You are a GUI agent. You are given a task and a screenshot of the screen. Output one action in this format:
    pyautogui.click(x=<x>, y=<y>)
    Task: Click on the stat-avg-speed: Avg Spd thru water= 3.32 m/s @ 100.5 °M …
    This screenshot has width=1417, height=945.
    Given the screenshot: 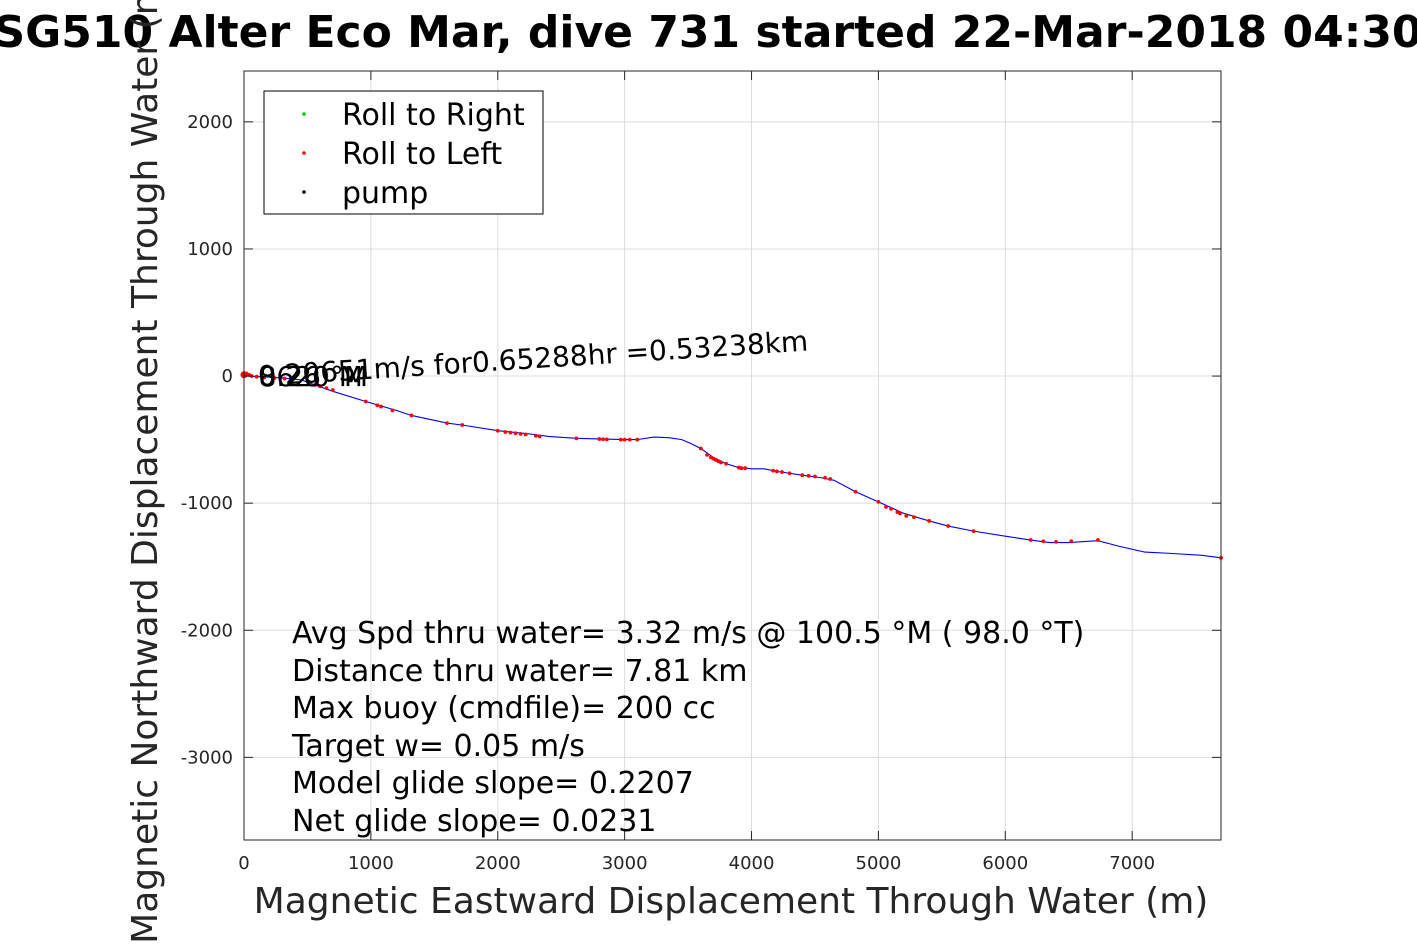 What is the action you would take?
    pyautogui.click(x=688, y=633)
    